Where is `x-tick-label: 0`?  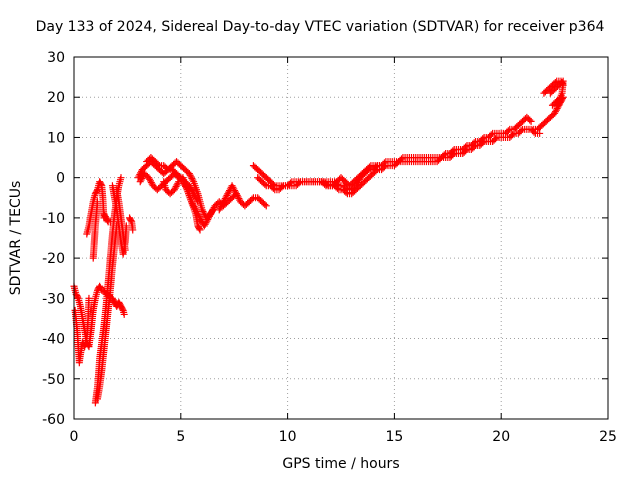 x-tick-label: 0 is located at coordinates (74, 437).